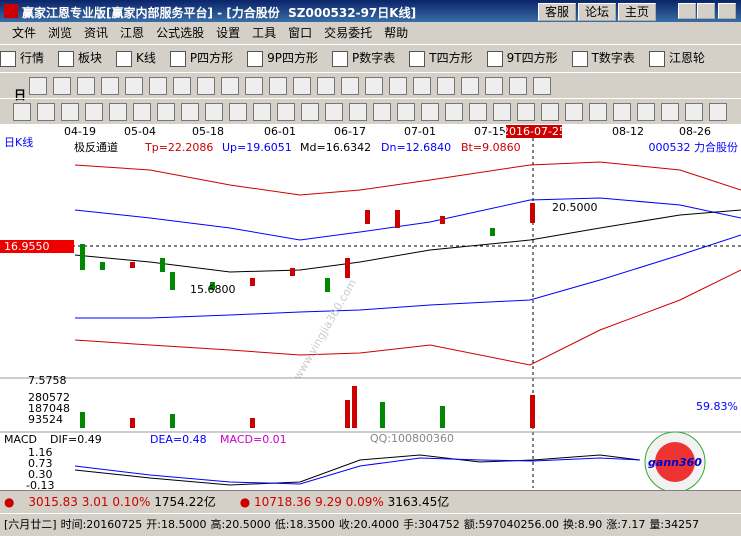  I want to click on stock-name: 000532 力合股份, so click(694, 147).